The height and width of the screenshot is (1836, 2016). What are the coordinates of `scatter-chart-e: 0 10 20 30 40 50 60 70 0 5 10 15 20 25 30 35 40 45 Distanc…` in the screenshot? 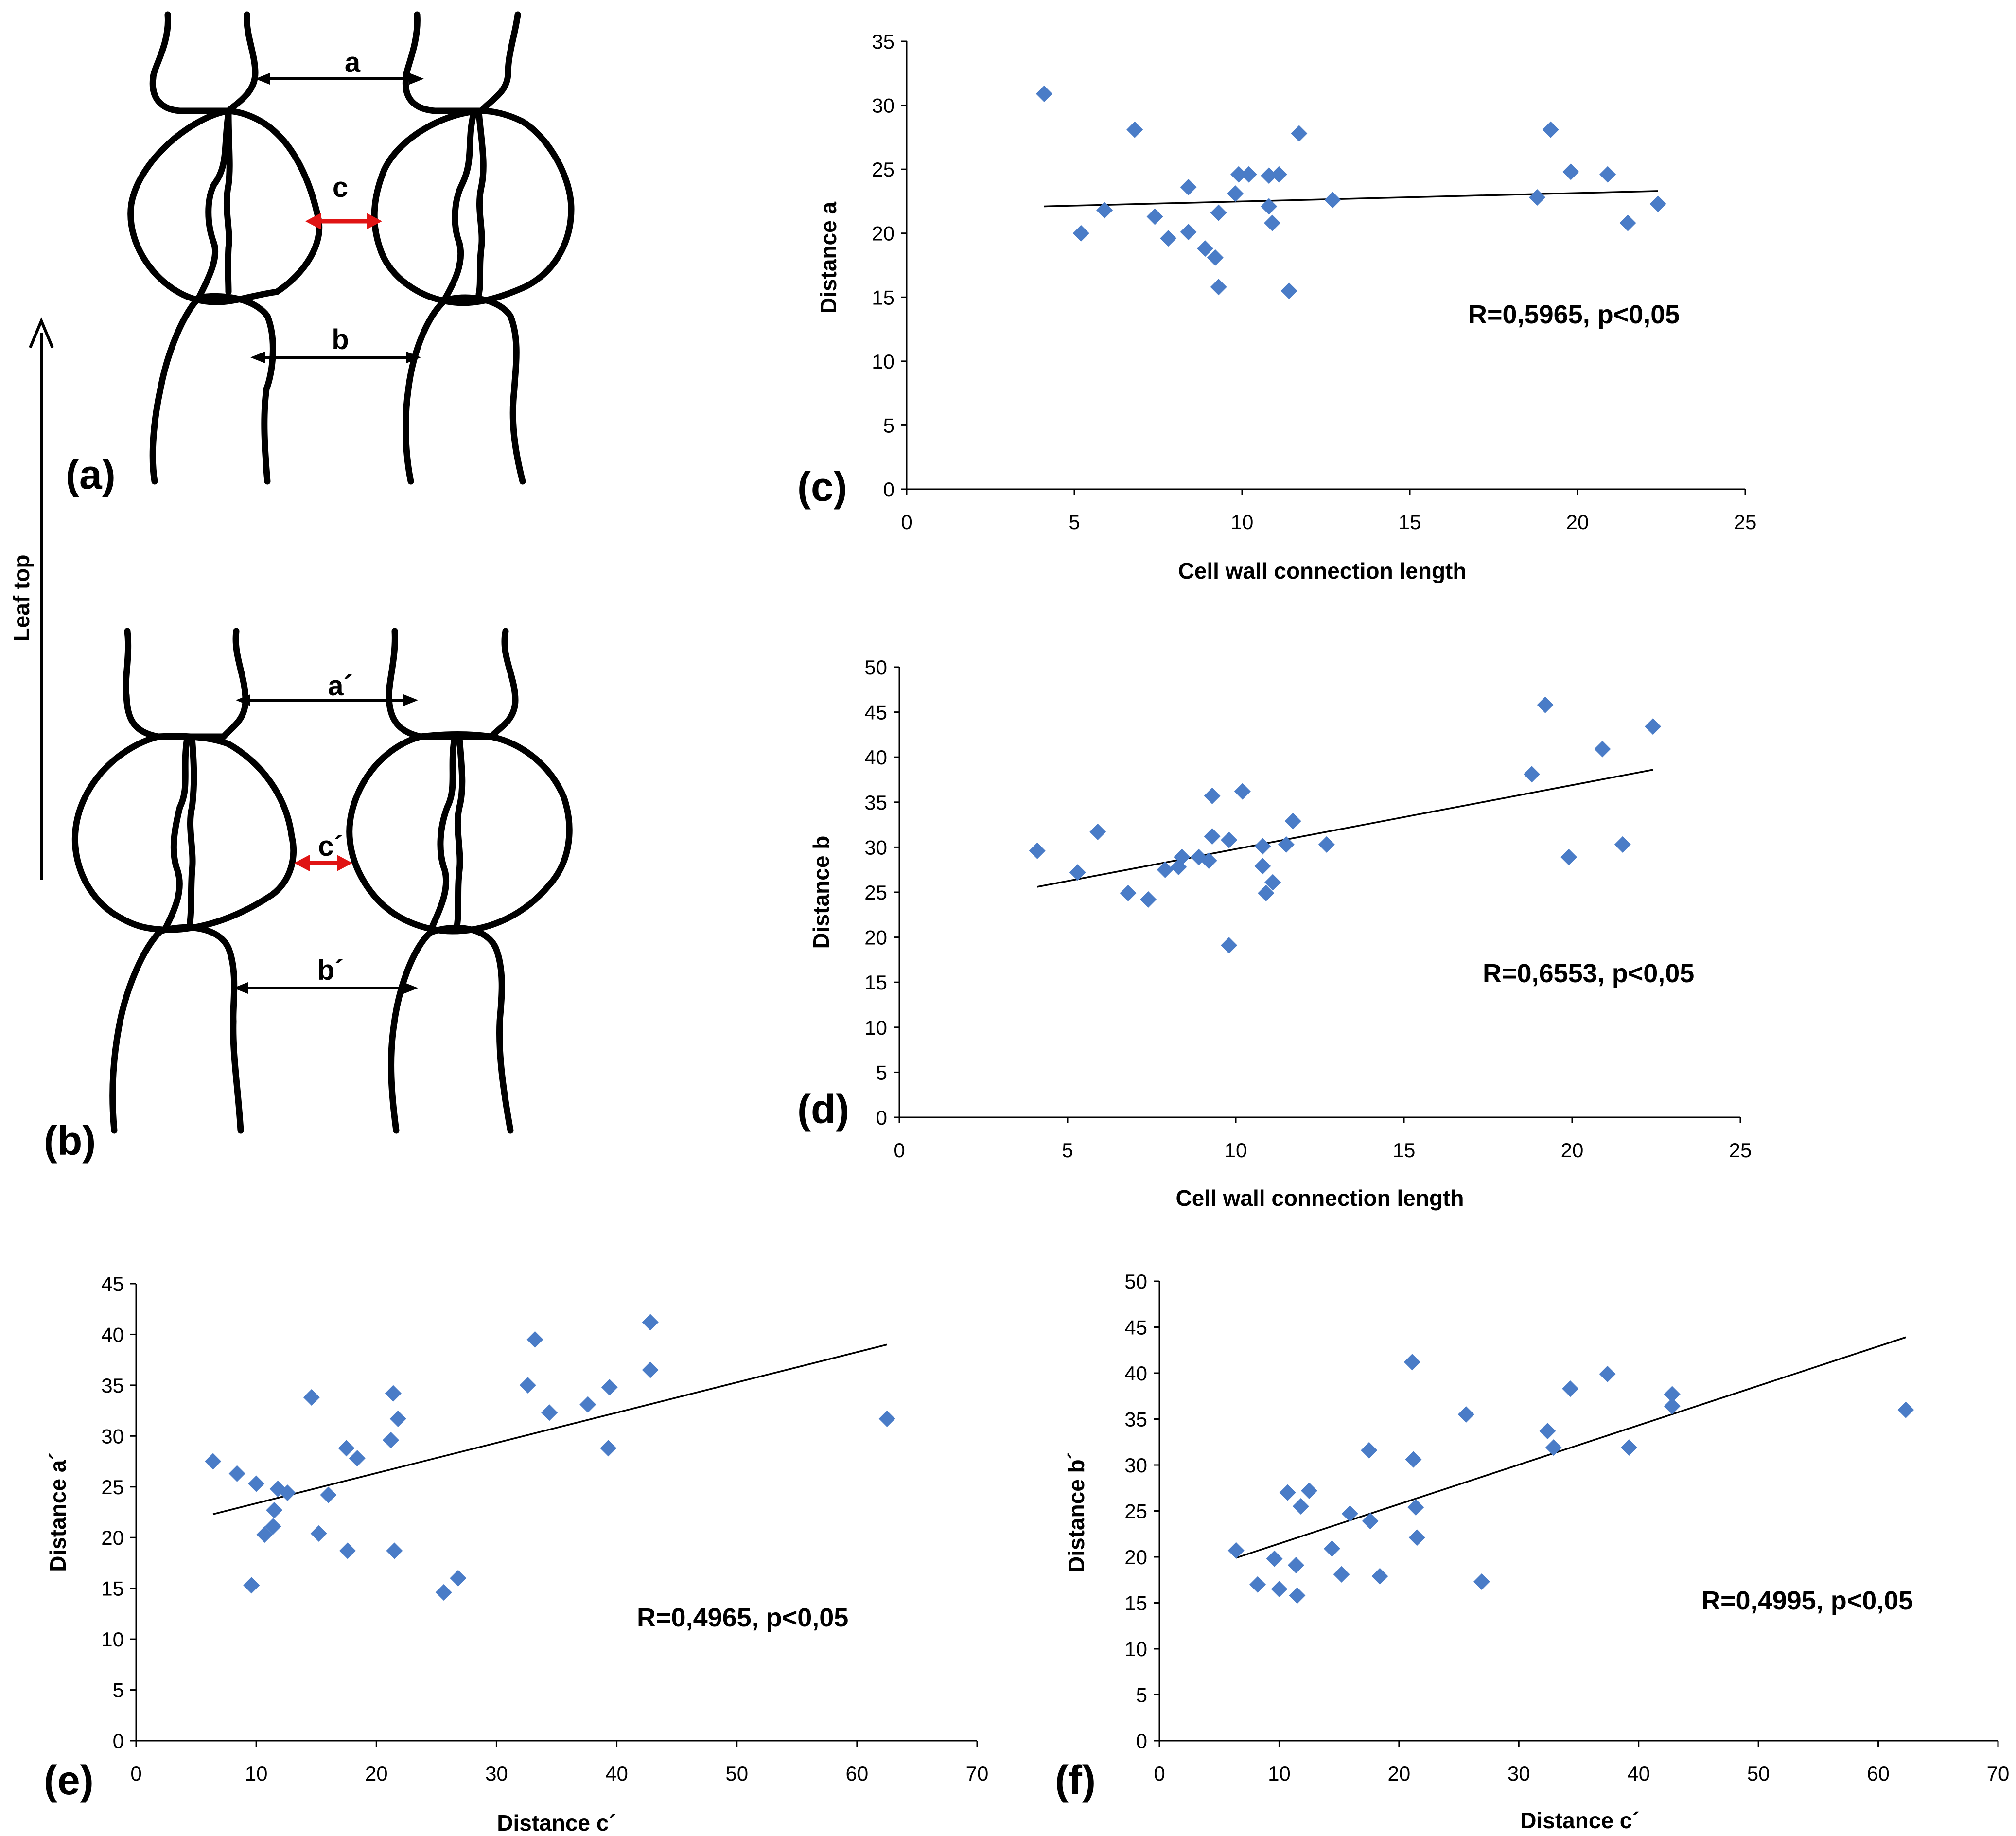 It's located at (516, 1554).